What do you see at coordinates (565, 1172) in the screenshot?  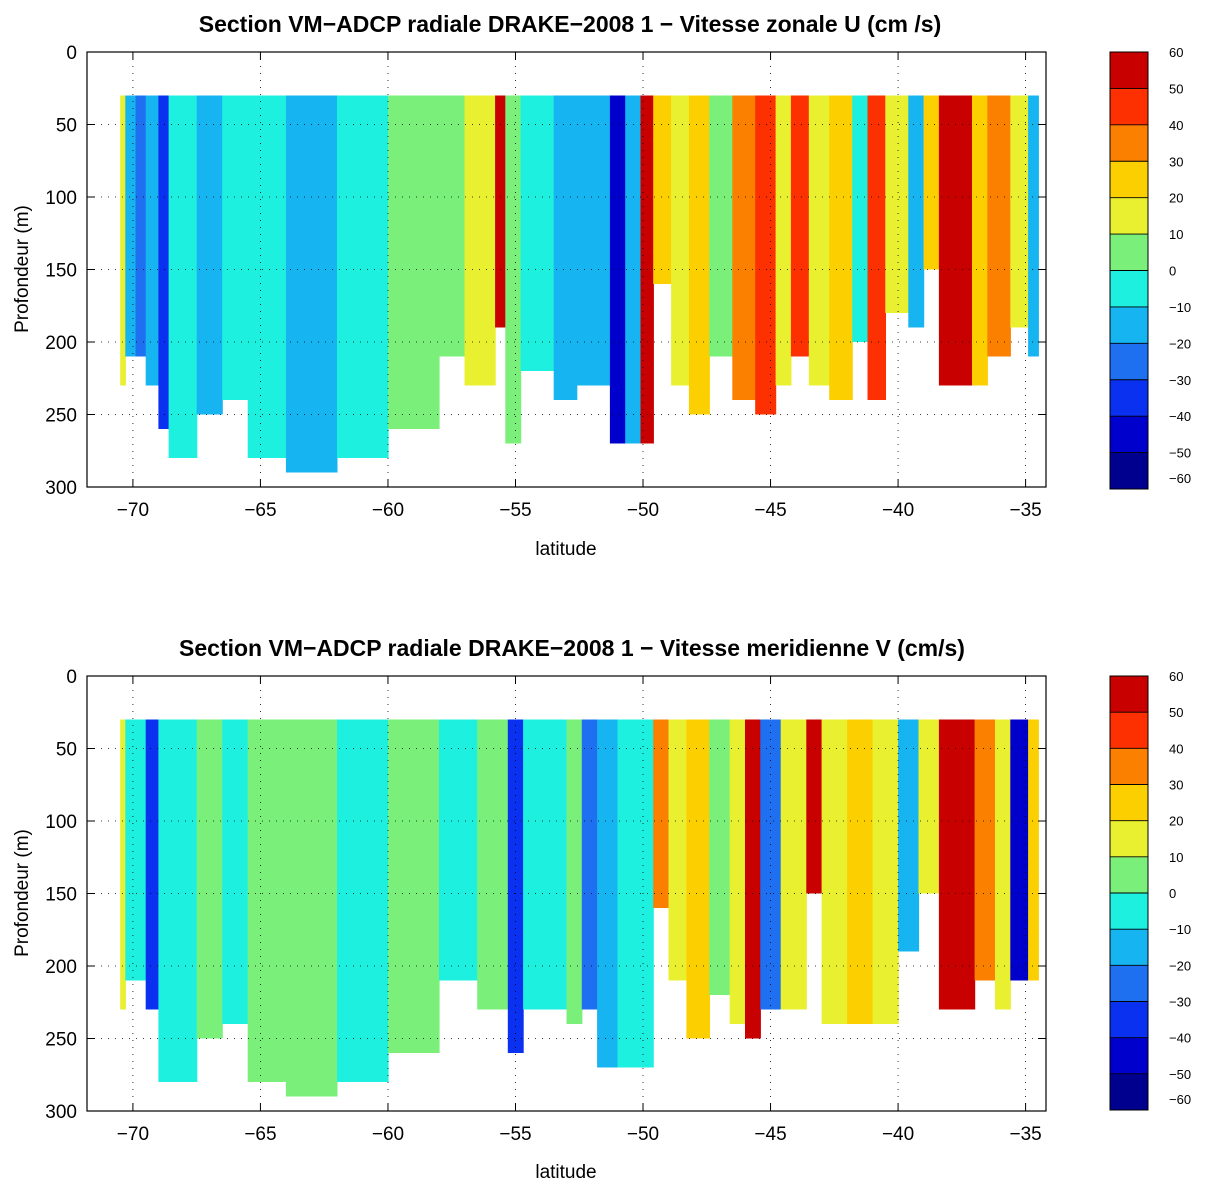 I see `x-axis-label: latitude` at bounding box center [565, 1172].